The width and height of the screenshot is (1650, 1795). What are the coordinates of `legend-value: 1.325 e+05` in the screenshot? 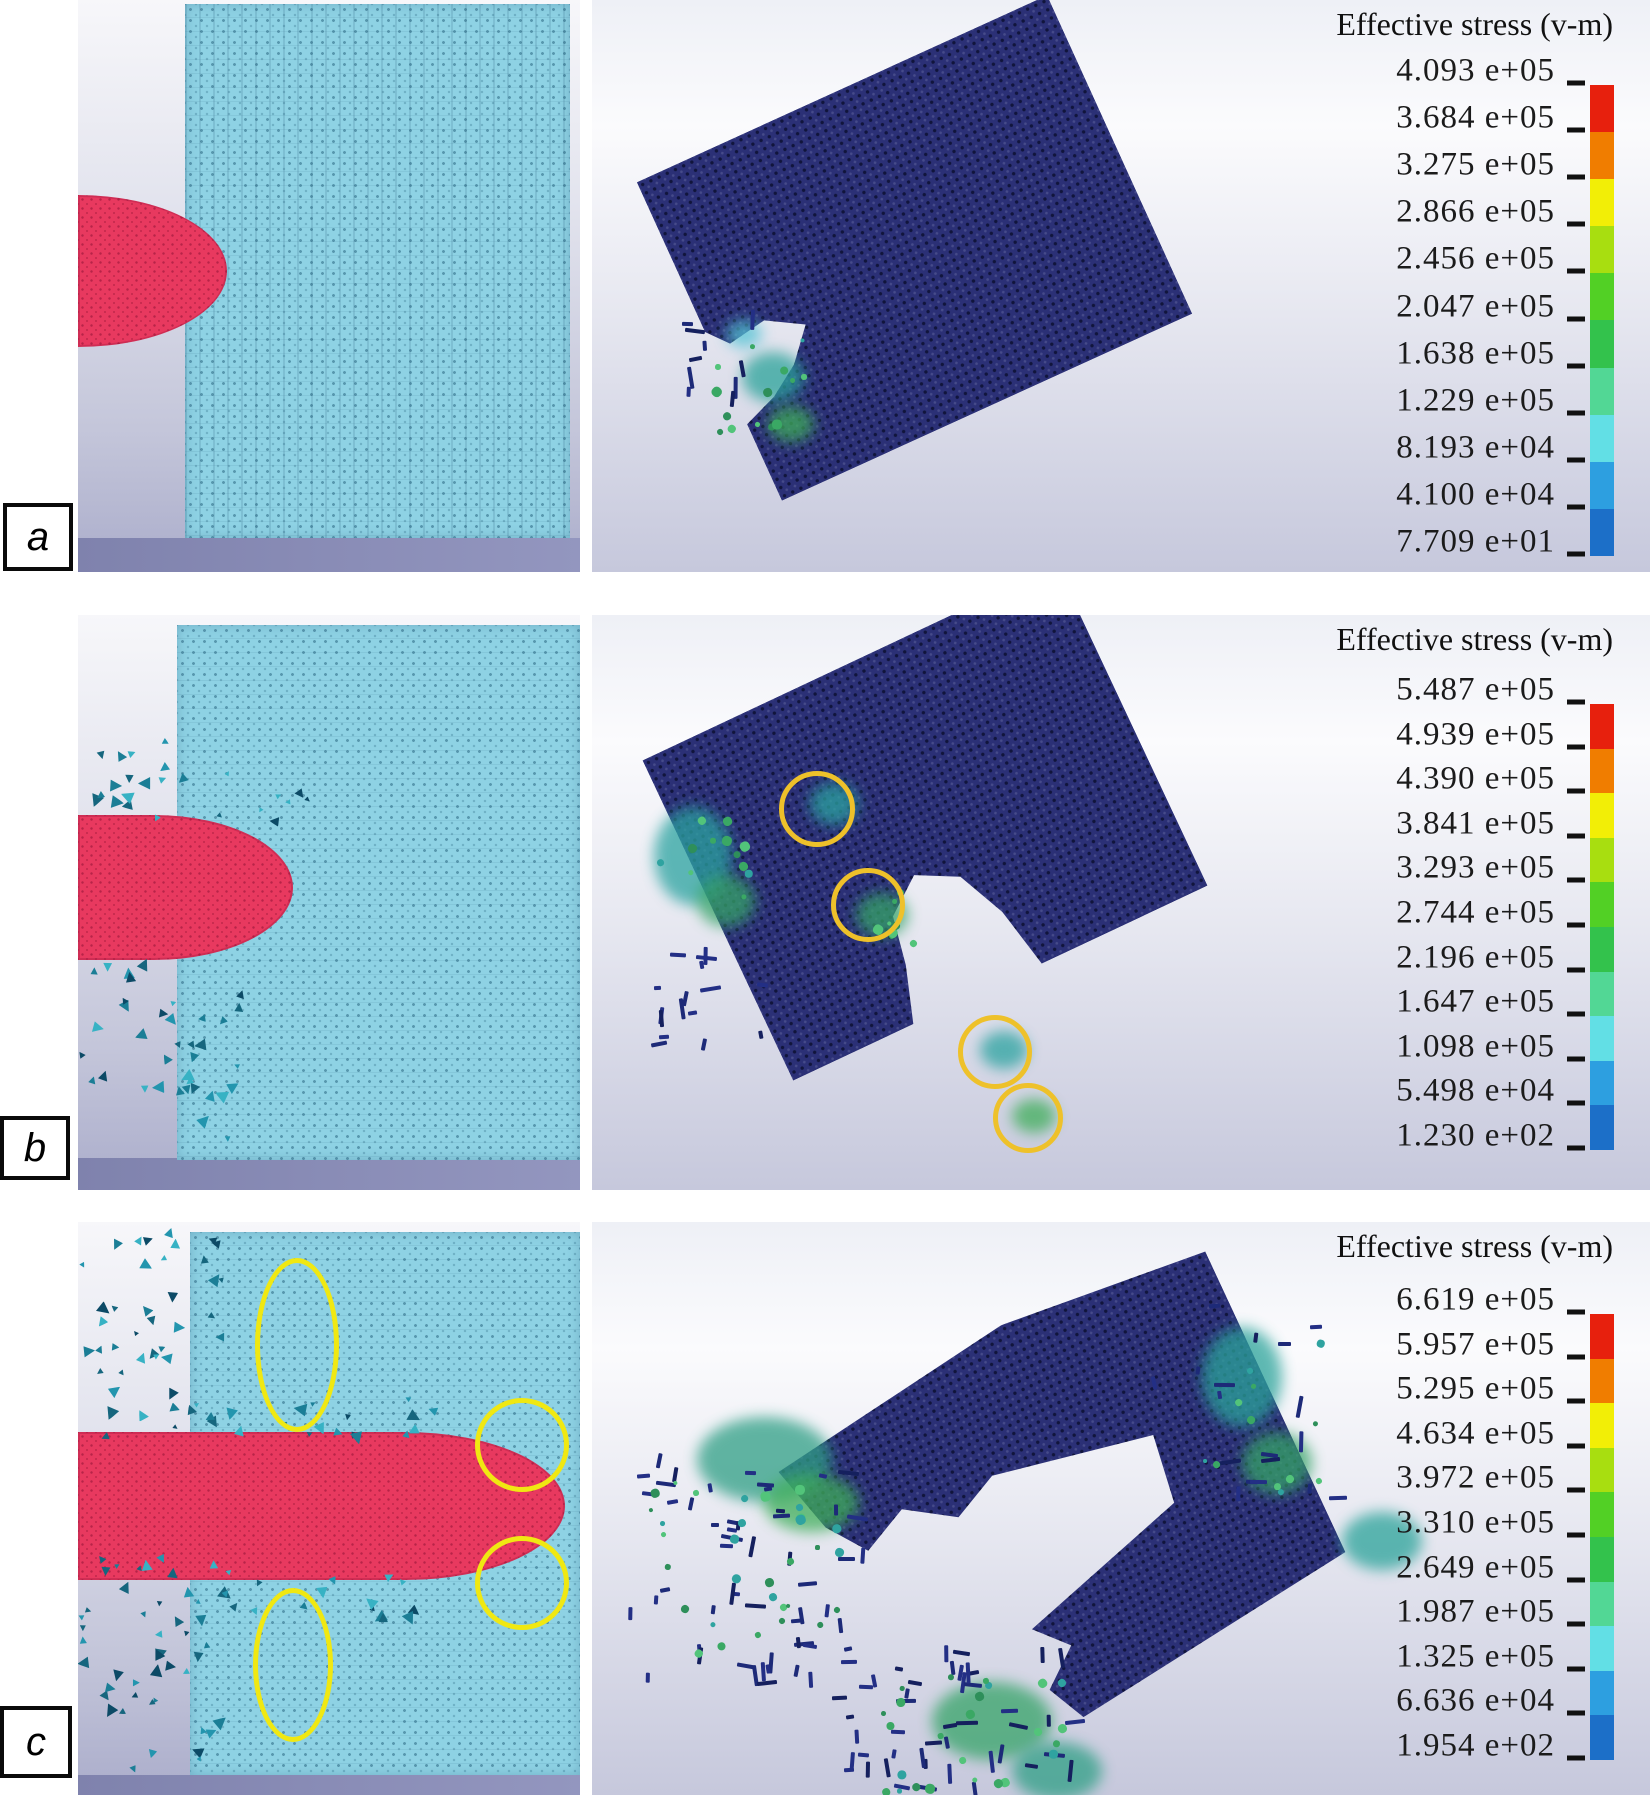 It's located at (1475, 1656).